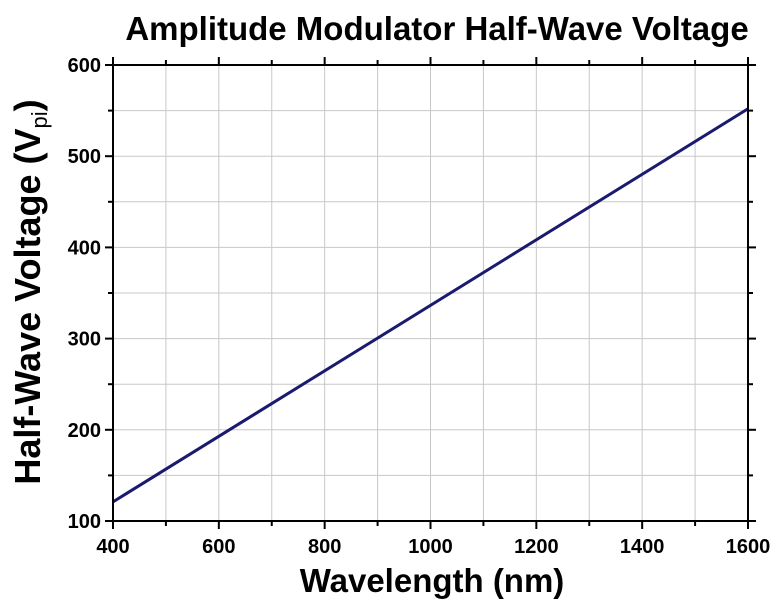 Image resolution: width=780 pixels, height=604 pixels. What do you see at coordinates (218, 547) in the screenshot?
I see `x-tick-label: 600` at bounding box center [218, 547].